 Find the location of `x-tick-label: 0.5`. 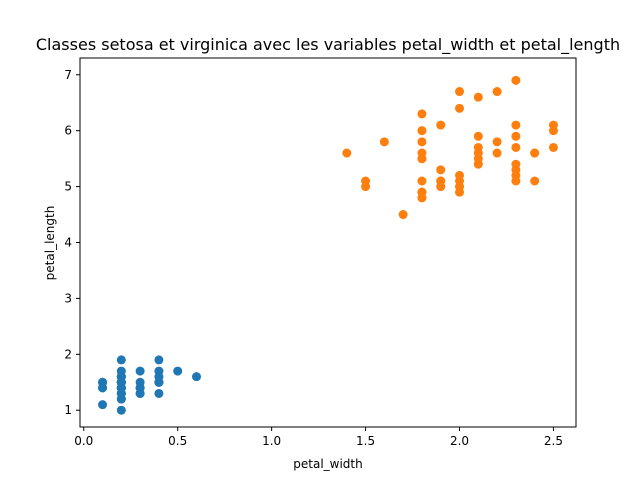

x-tick-label: 0.5 is located at coordinates (177, 441).